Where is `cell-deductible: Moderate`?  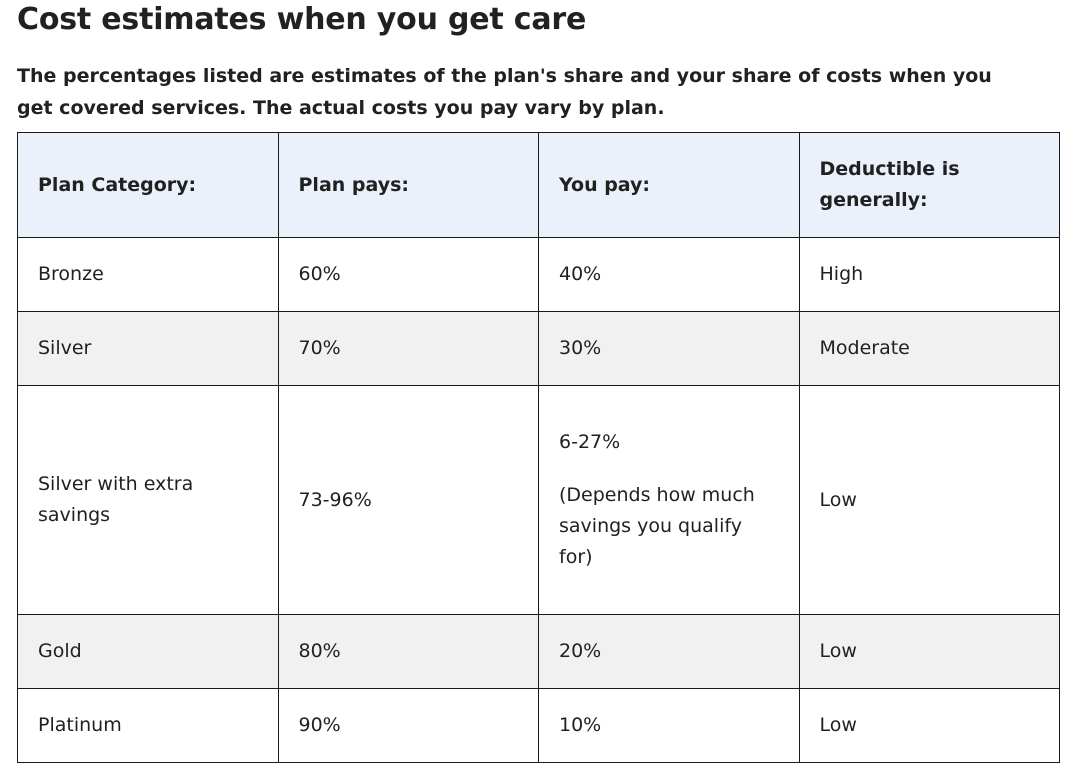
cell-deductible: Moderate is located at coordinates (929, 348).